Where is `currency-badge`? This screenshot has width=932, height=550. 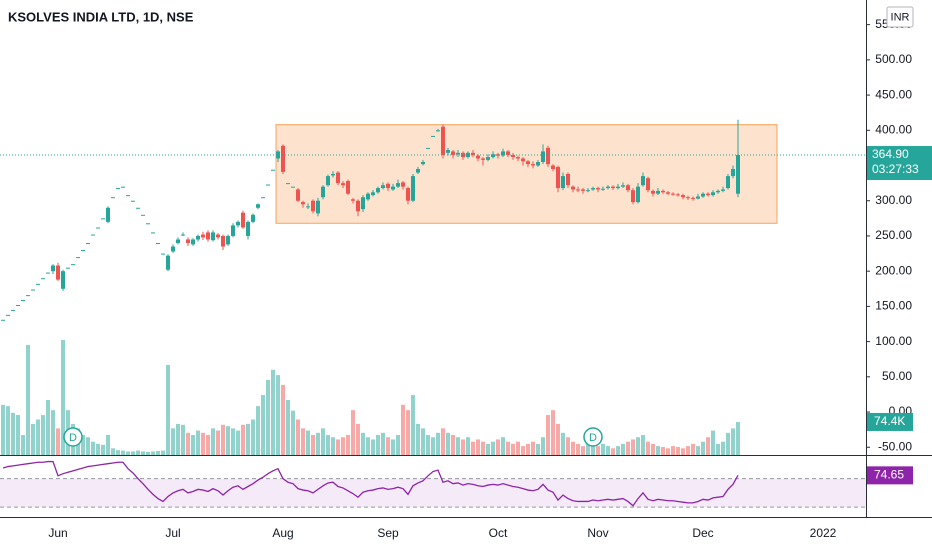 currency-badge is located at coordinates (900, 17).